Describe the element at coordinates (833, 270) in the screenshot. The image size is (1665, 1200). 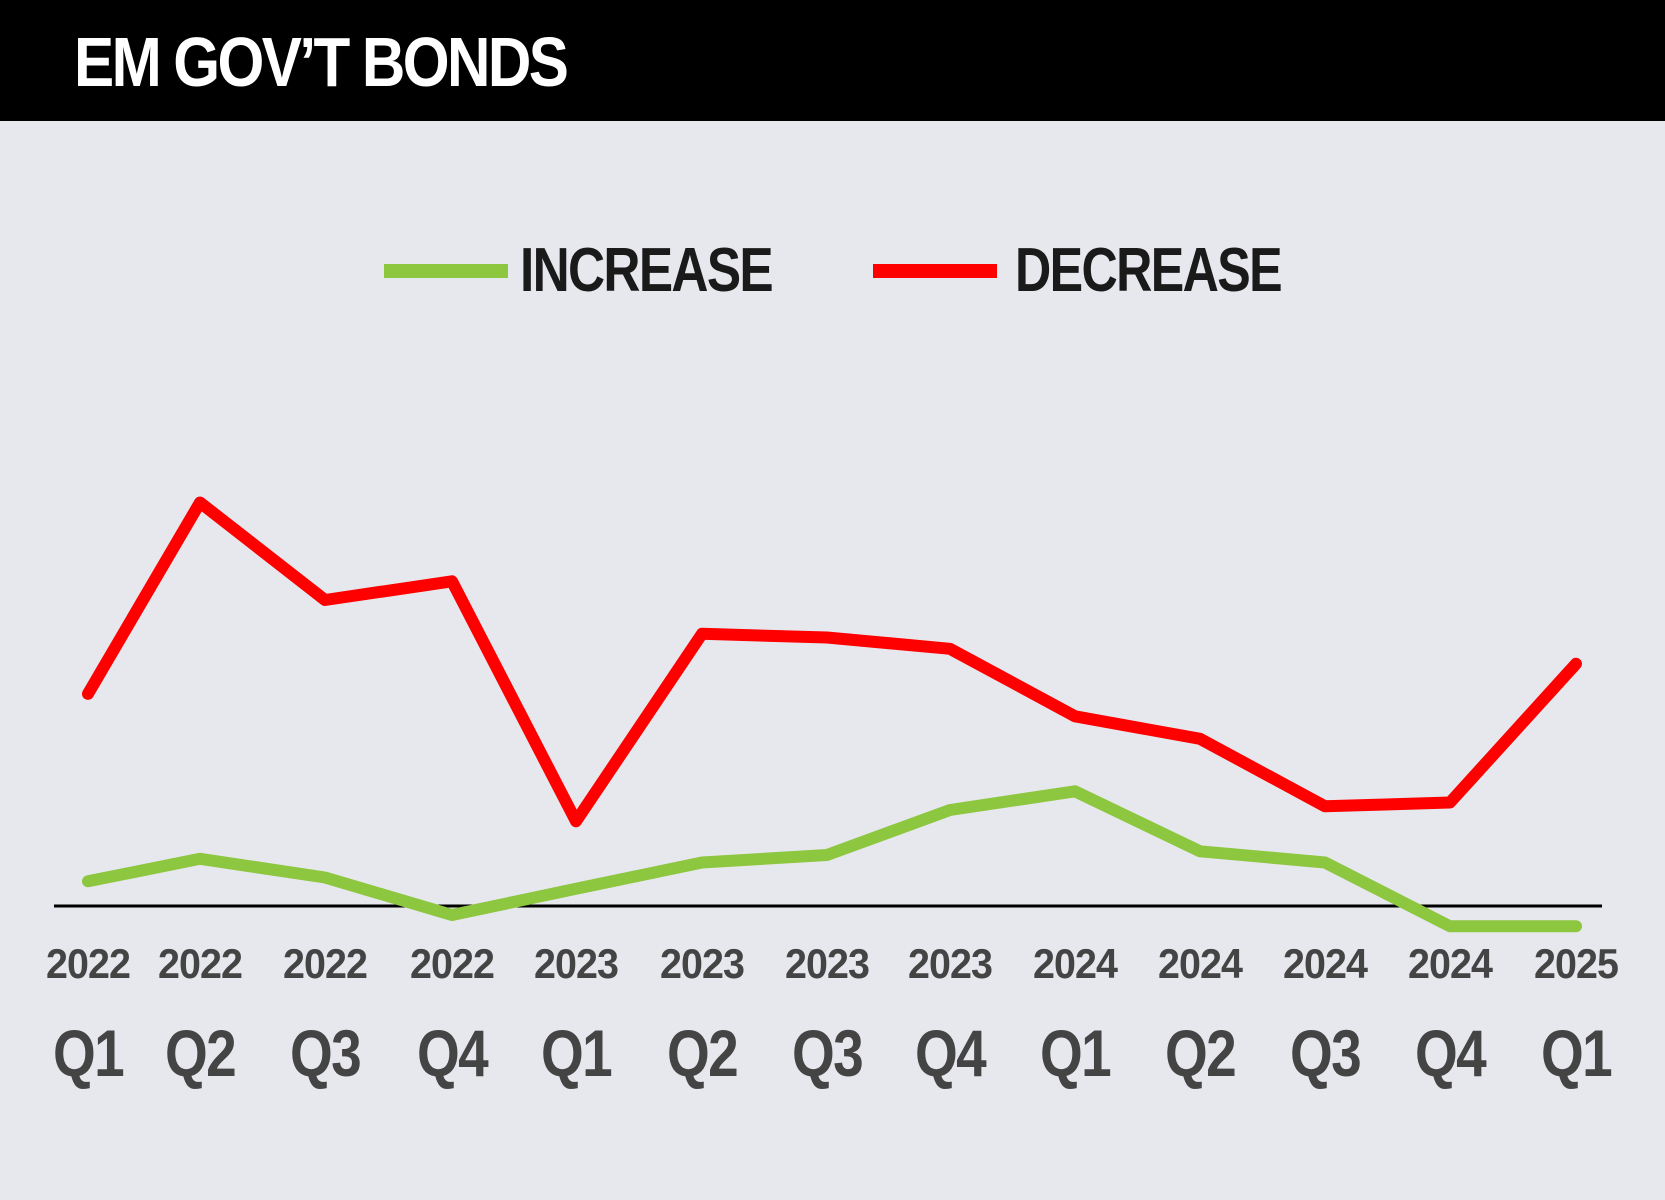
I see `legend: INCREASE DECREASE` at that location.